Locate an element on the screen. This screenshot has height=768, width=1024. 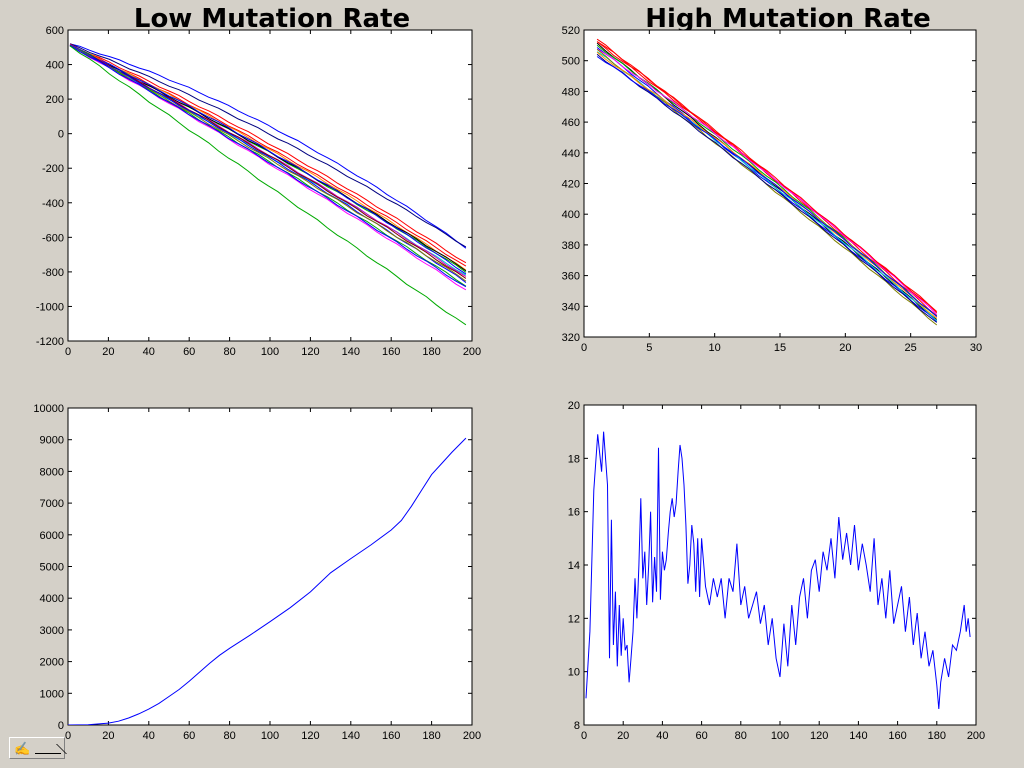
y-tick-label: 380 is located at coordinates (571, 246).